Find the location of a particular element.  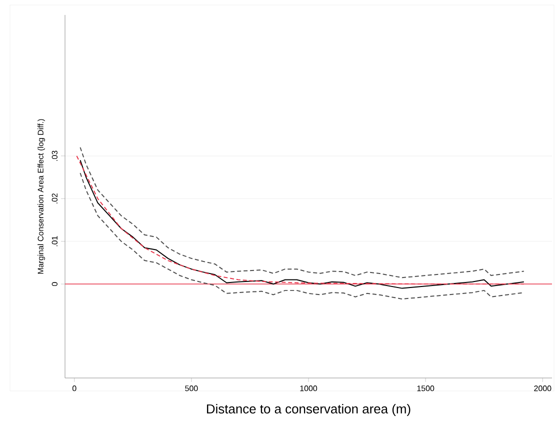

x-axis-title: Distance to a conservation area (m) is located at coordinates (308, 410).